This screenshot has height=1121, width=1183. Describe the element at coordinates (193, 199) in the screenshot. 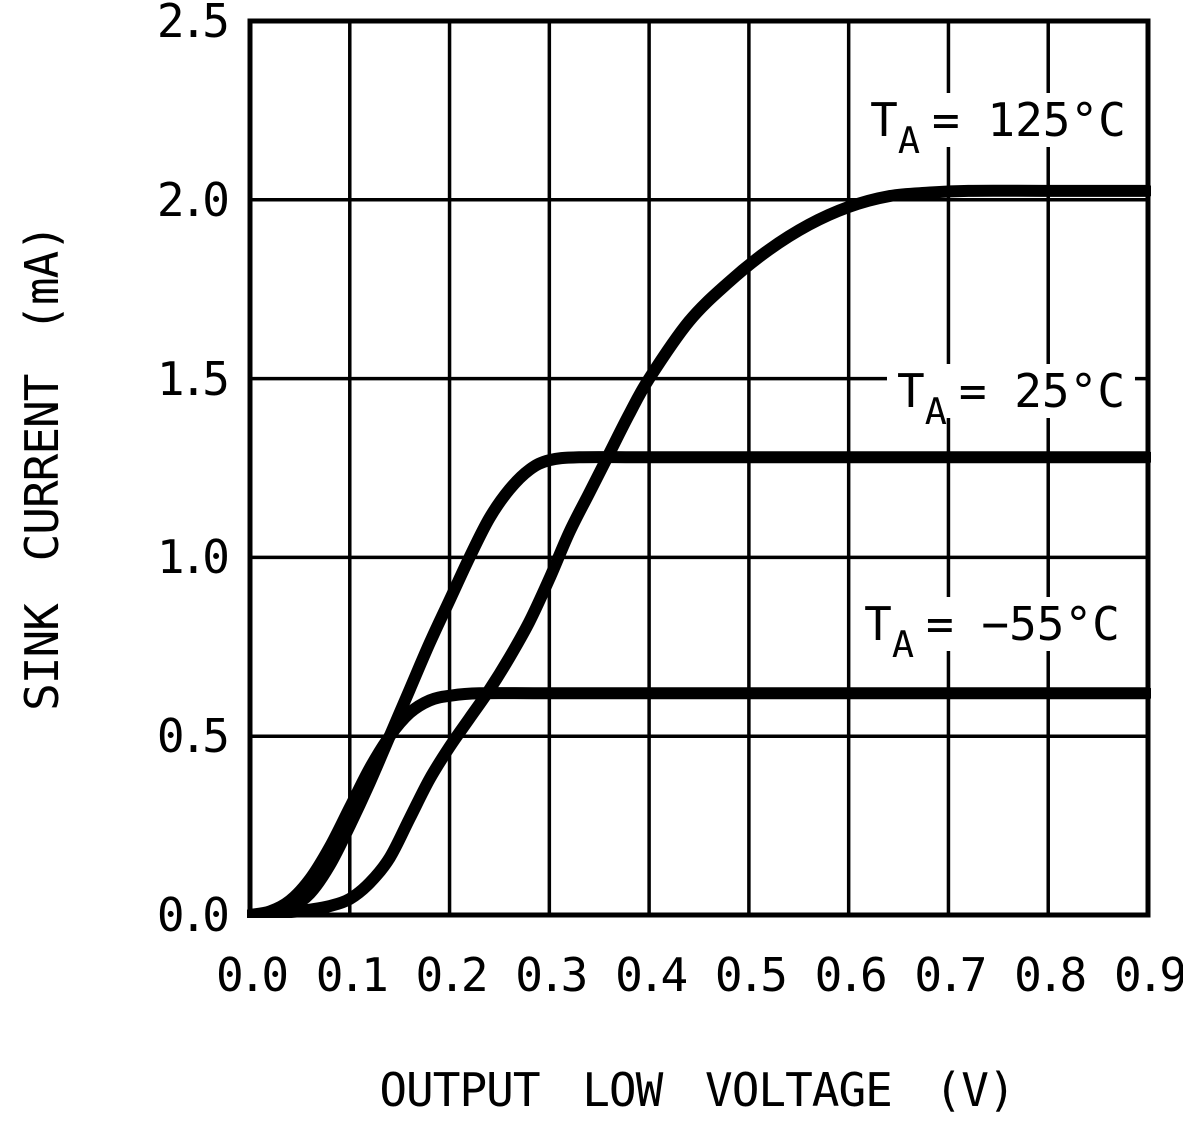

I see `y-tick-label-2.0: 2.0` at that location.